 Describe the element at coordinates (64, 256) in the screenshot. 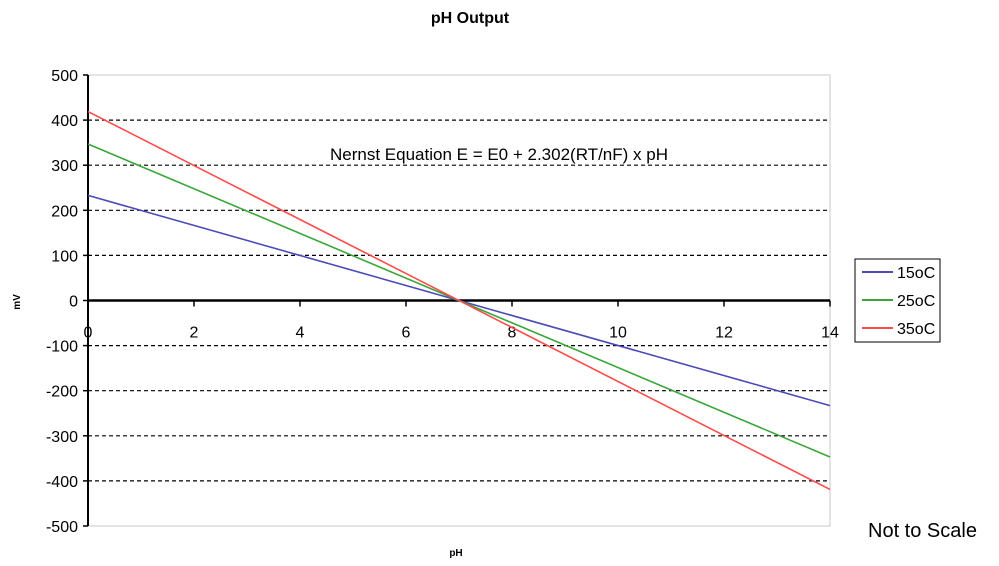

I see `y-tick-label: 100` at that location.